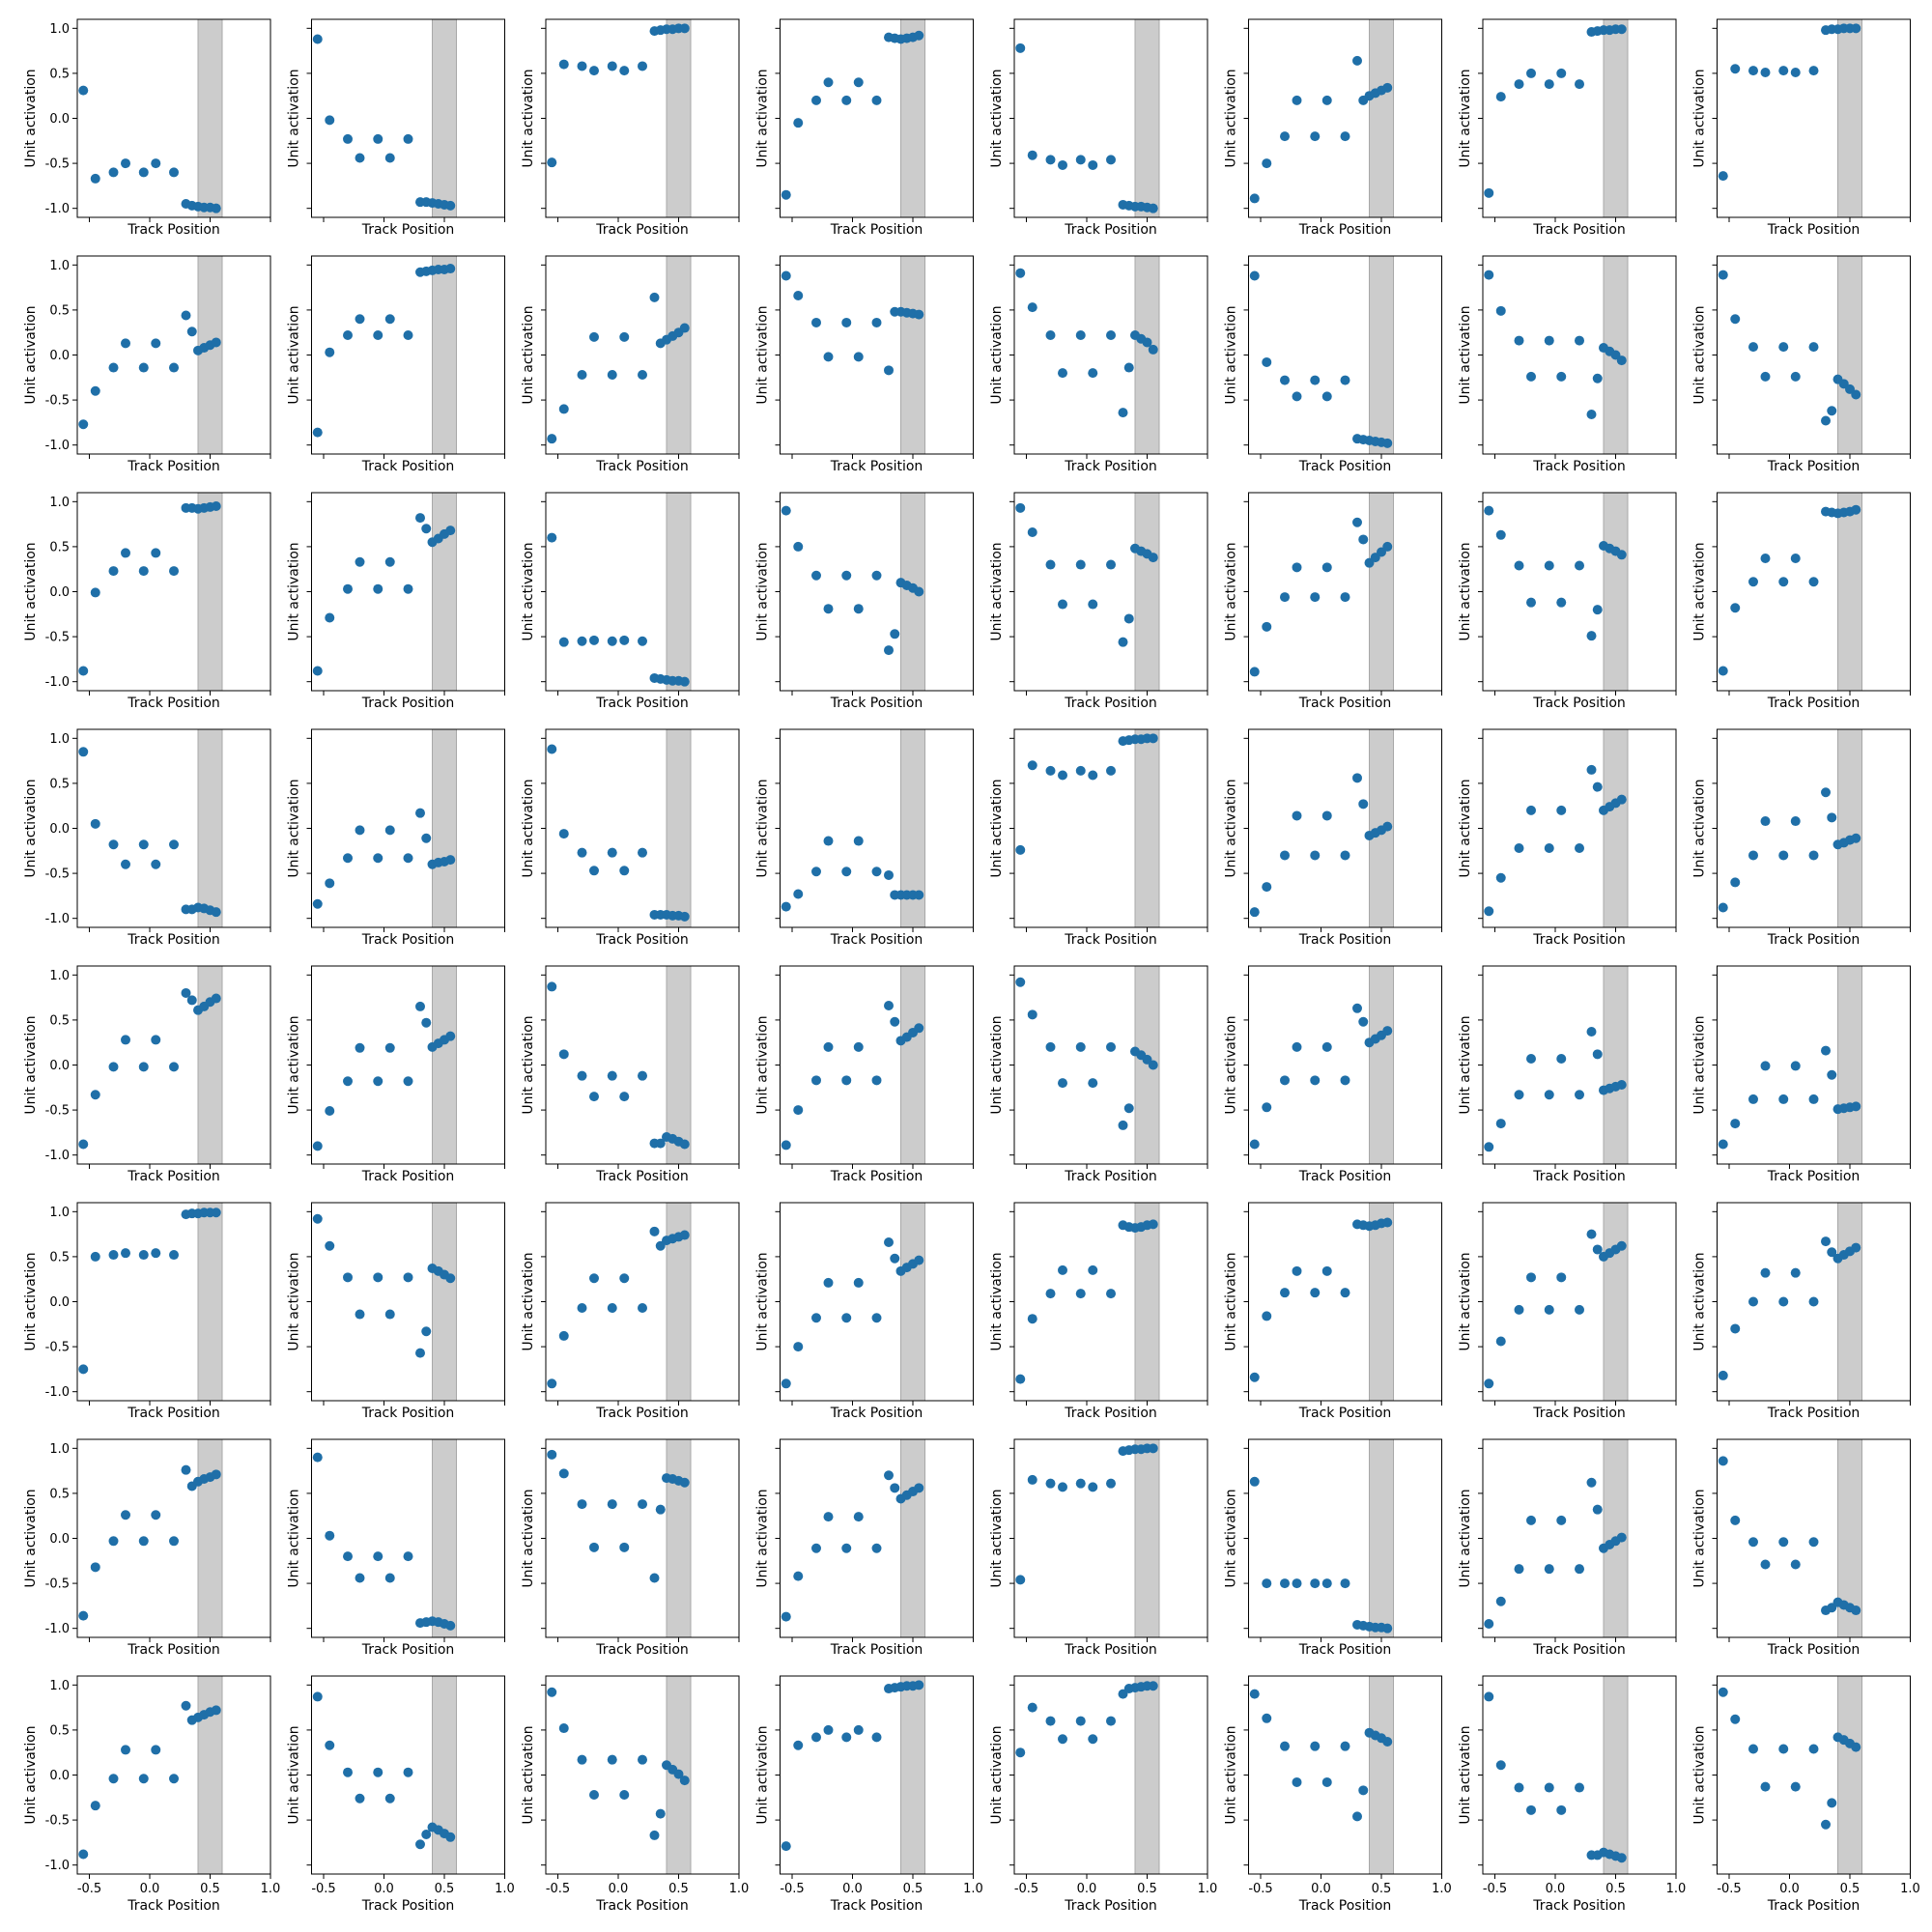  What do you see at coordinates (396, 838) in the screenshot?
I see `subplot-26: Track Position Unit activation` at bounding box center [396, 838].